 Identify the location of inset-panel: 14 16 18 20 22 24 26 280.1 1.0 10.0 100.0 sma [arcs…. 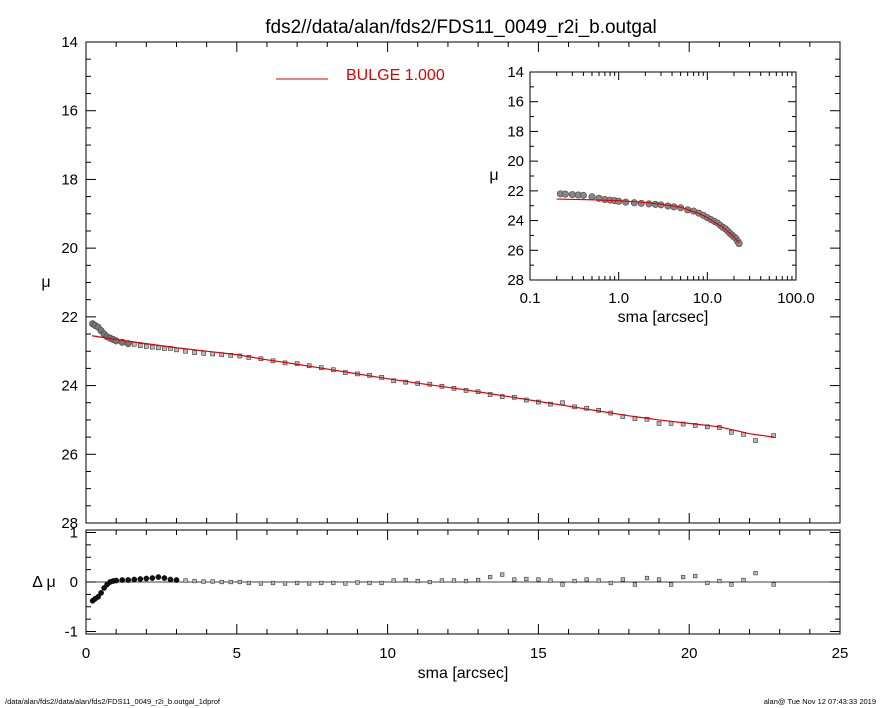
(651, 195).